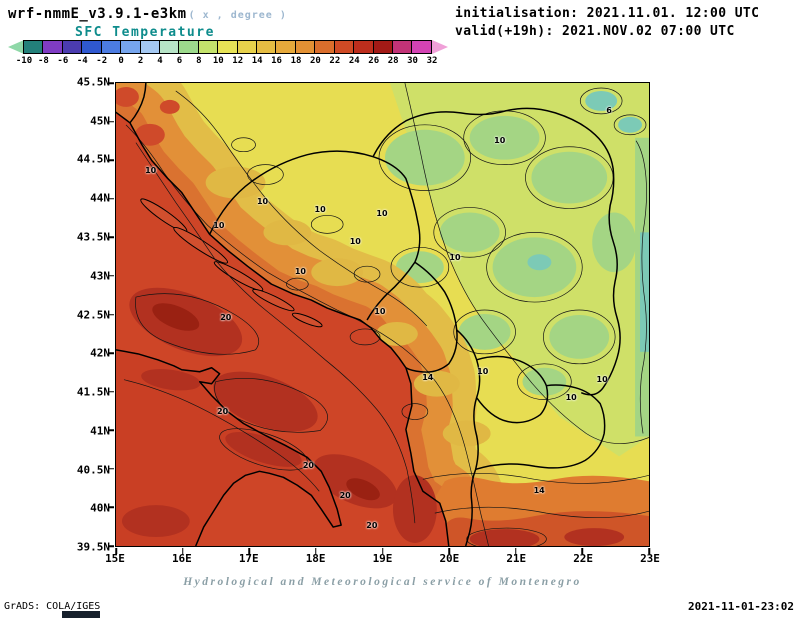  What do you see at coordinates (238, 61) in the screenshot?
I see `colorbar-tick-label: 12` at bounding box center [238, 61].